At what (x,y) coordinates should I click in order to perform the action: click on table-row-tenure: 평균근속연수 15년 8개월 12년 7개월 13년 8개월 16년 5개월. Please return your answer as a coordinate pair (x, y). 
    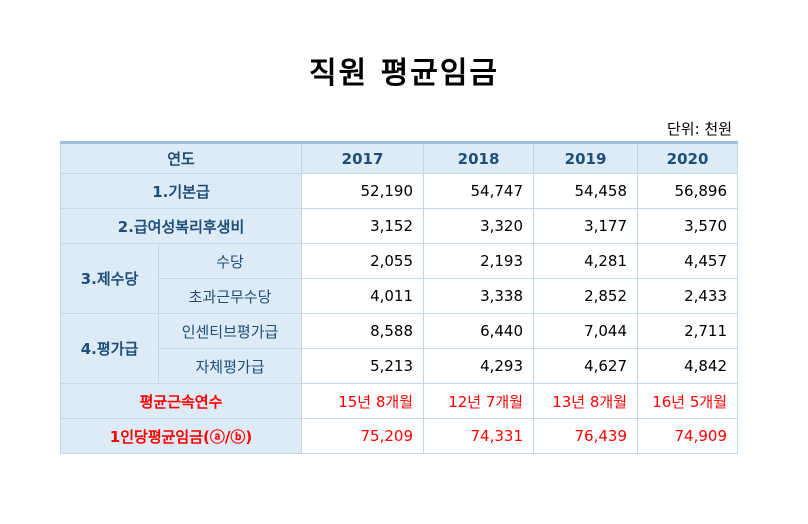
    Looking at the image, I should click on (399, 401).